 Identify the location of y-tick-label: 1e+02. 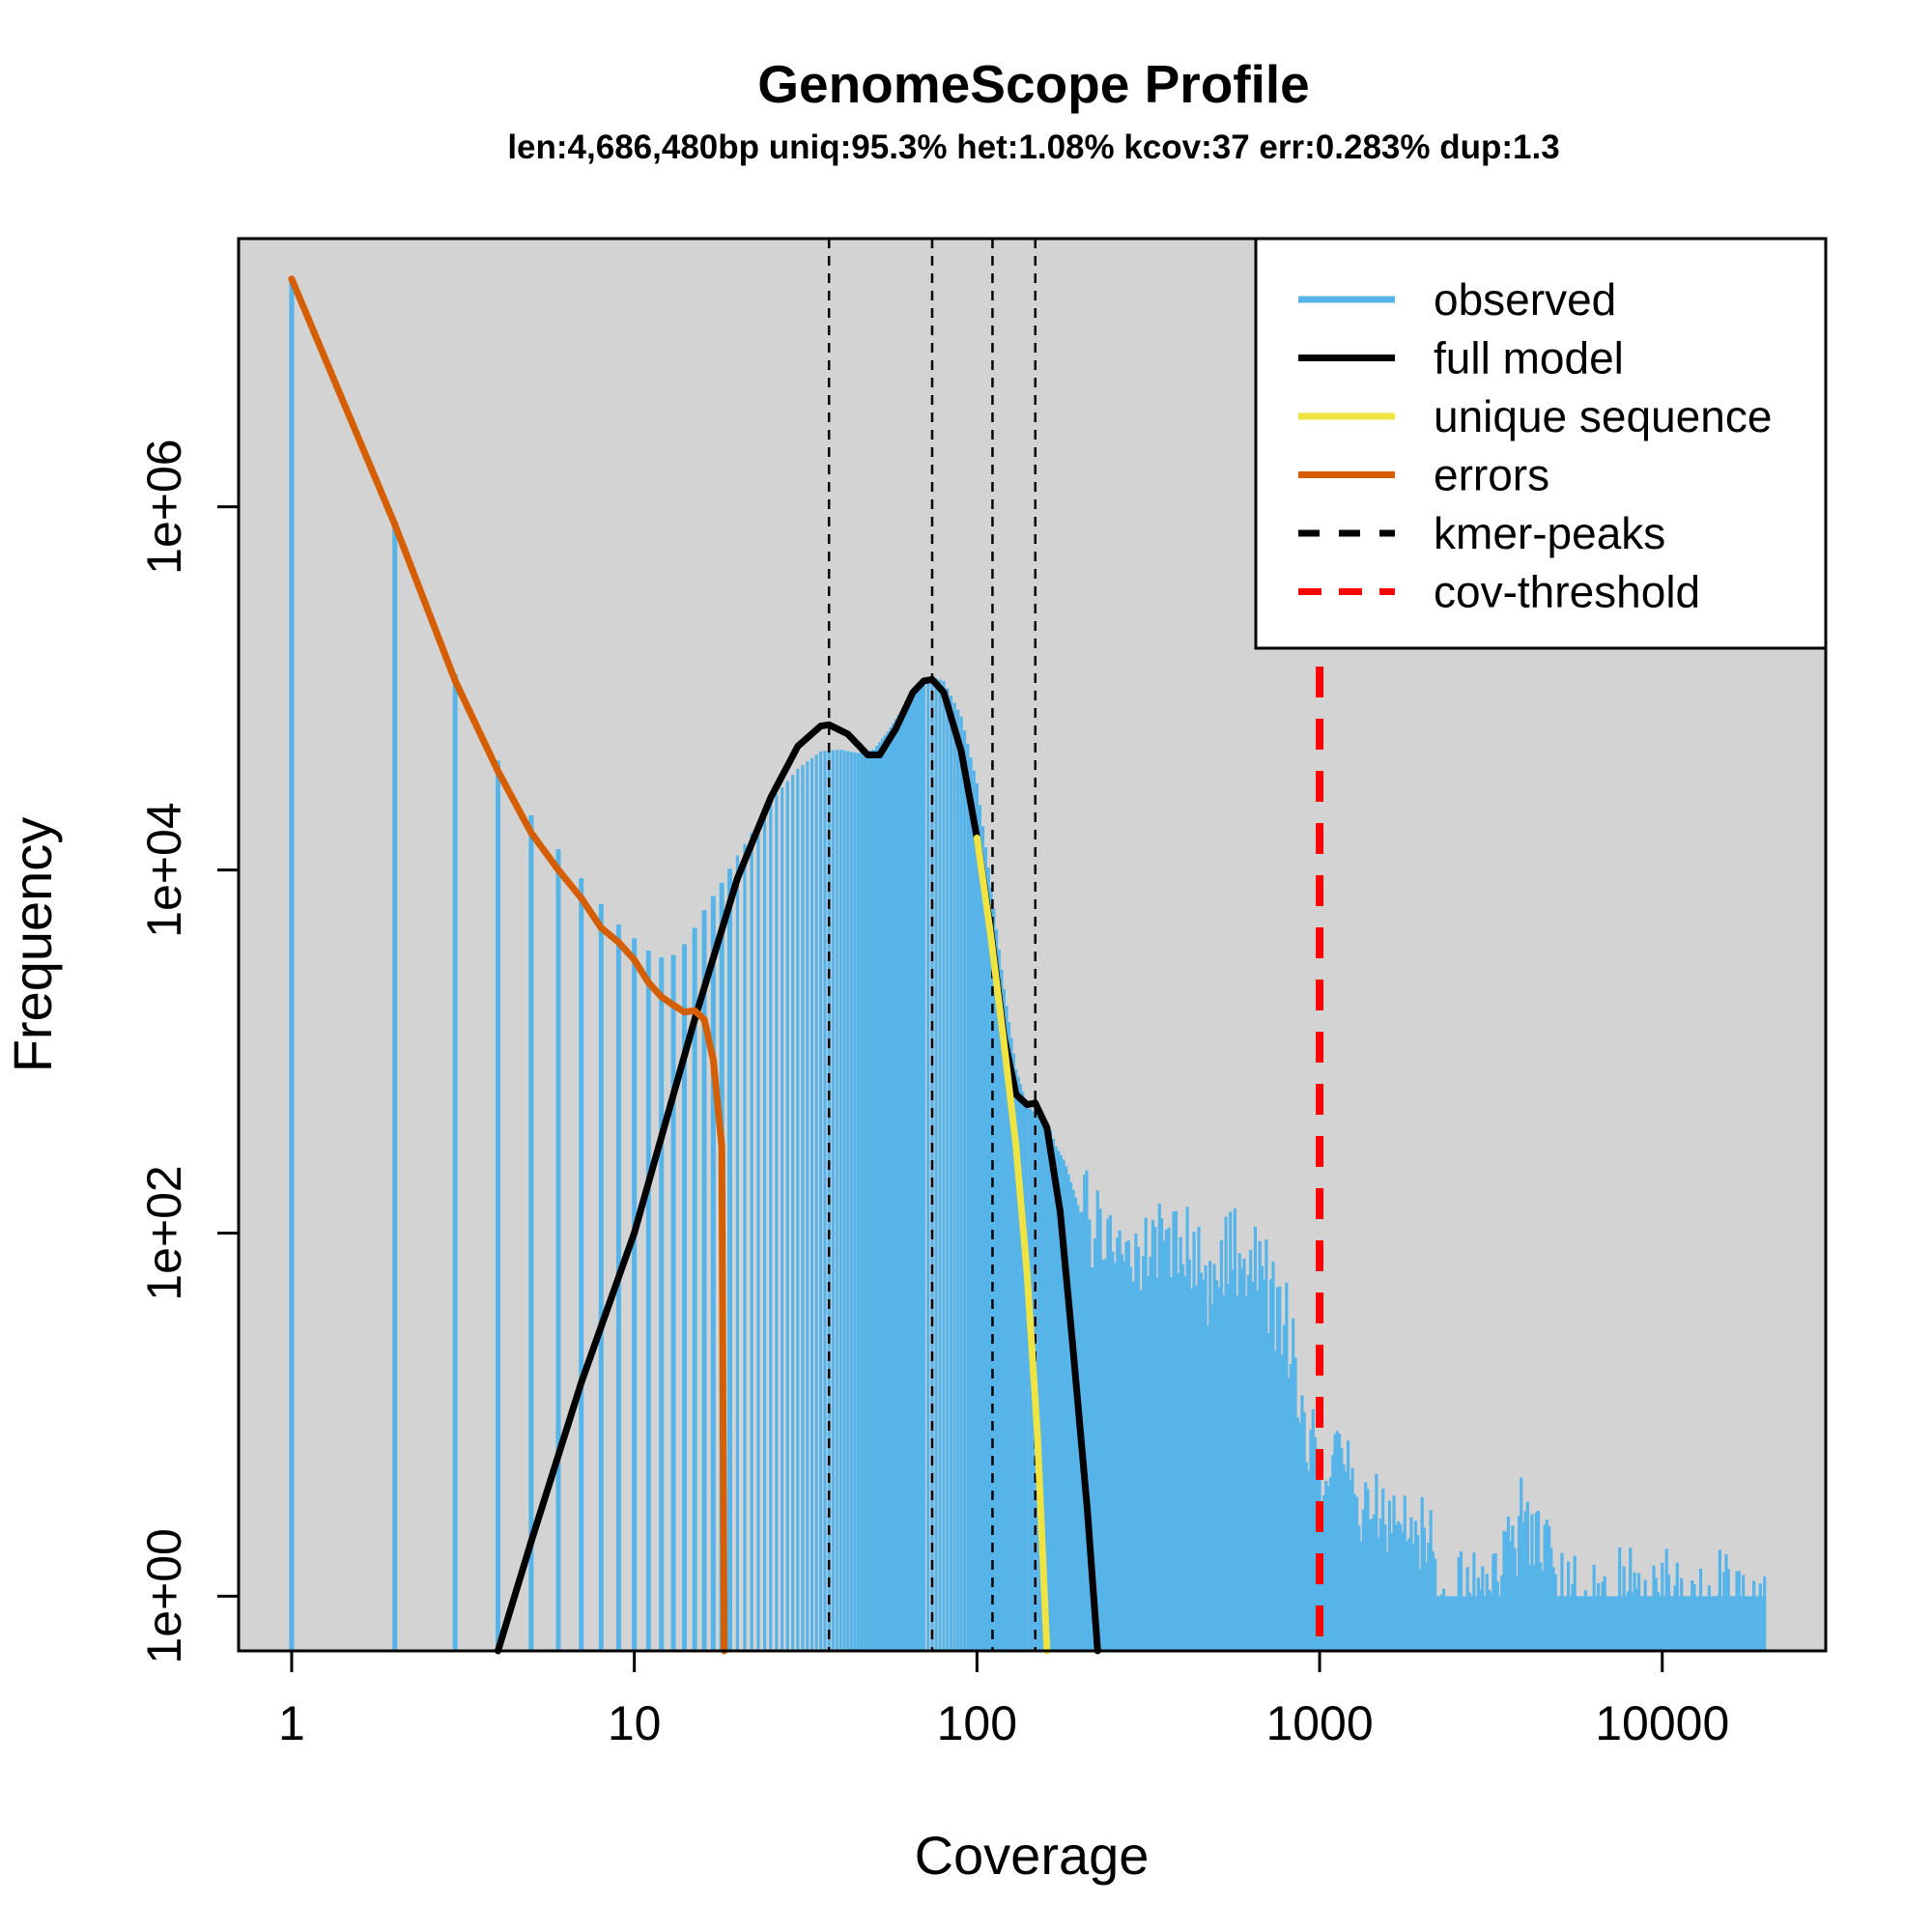
(164, 1232).